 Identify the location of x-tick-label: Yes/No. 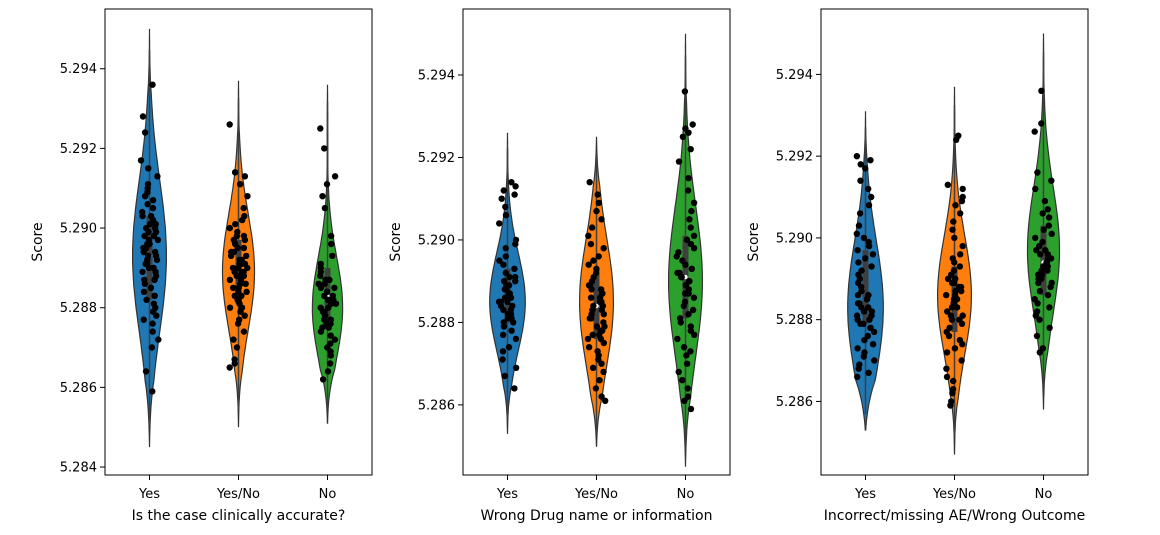
(954, 494).